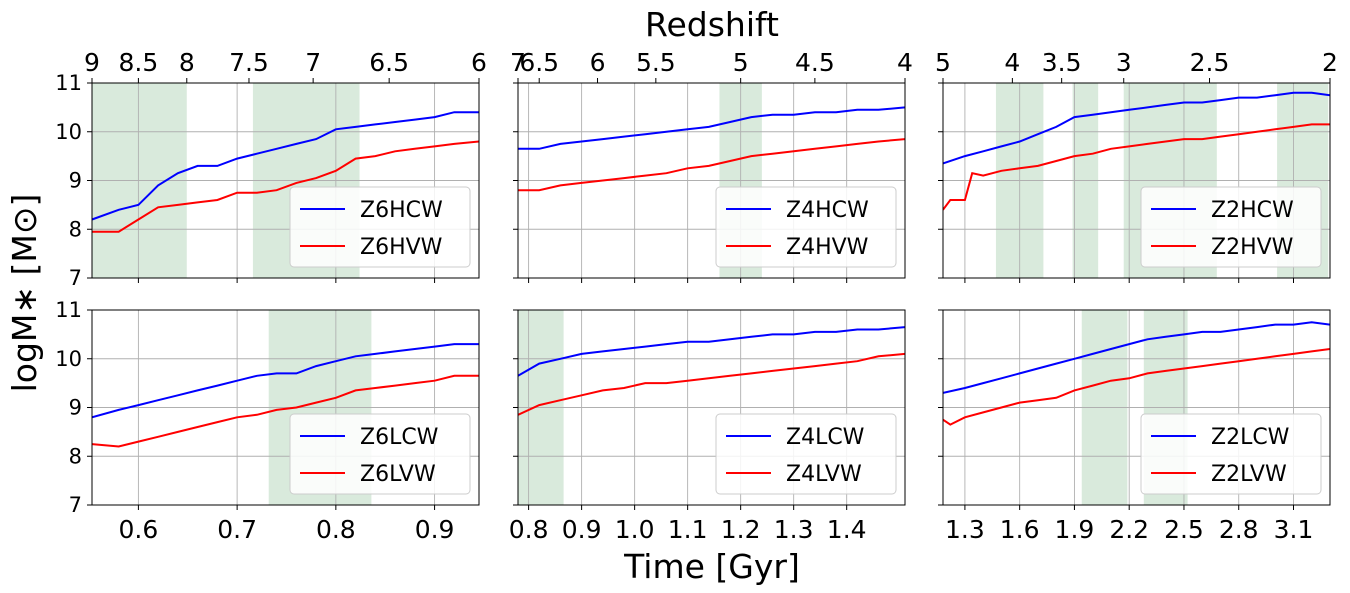 This screenshot has height=593, width=1350. What do you see at coordinates (1075, 529) in the screenshot?
I see `x-tick-label: 1.9` at bounding box center [1075, 529].